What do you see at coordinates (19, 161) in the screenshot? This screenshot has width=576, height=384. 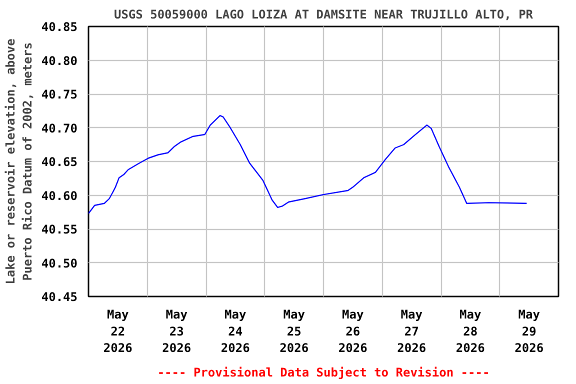 I see `y-axis-title: Lake or reservoir elevation, above Puerto Rico Datum of 2002, meters` at bounding box center [19, 161].